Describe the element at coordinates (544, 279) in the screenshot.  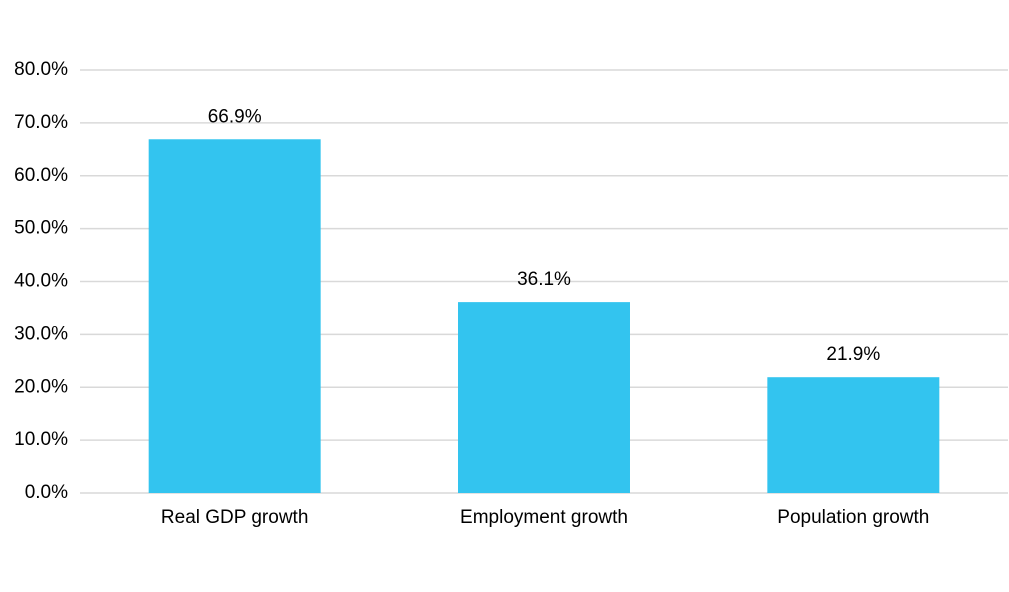
I see `data-label: 36.1%` at that location.